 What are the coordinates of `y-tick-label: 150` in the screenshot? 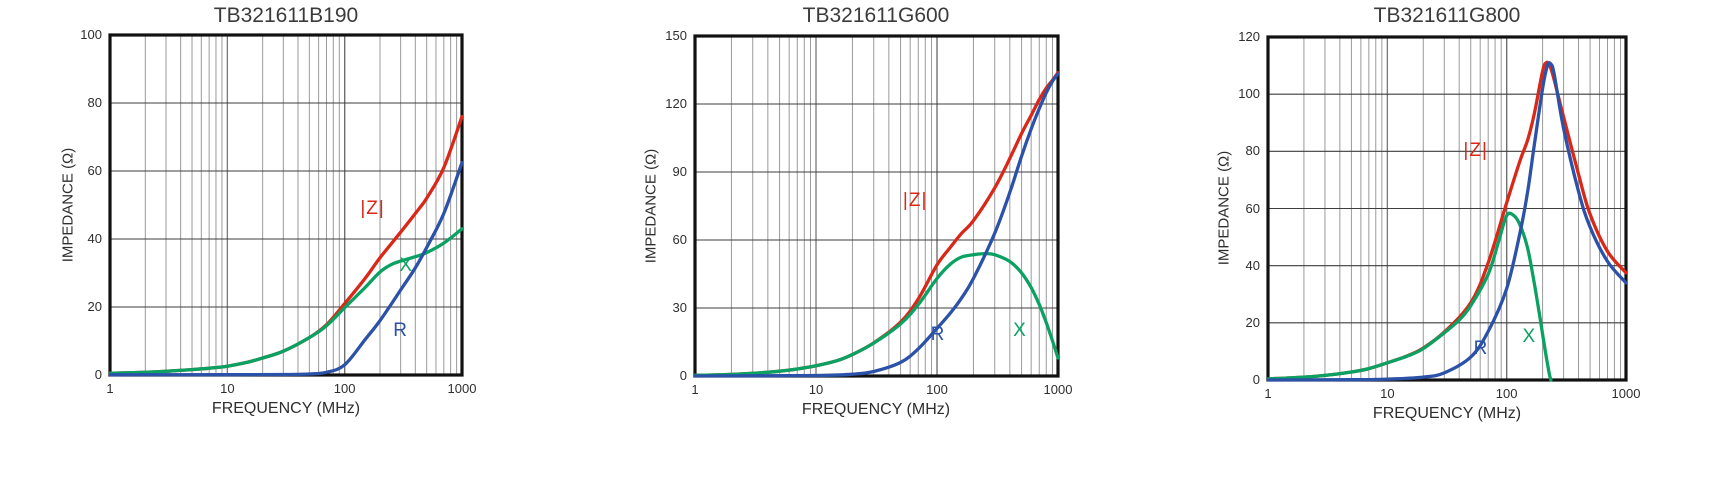 It's located at (676, 35).